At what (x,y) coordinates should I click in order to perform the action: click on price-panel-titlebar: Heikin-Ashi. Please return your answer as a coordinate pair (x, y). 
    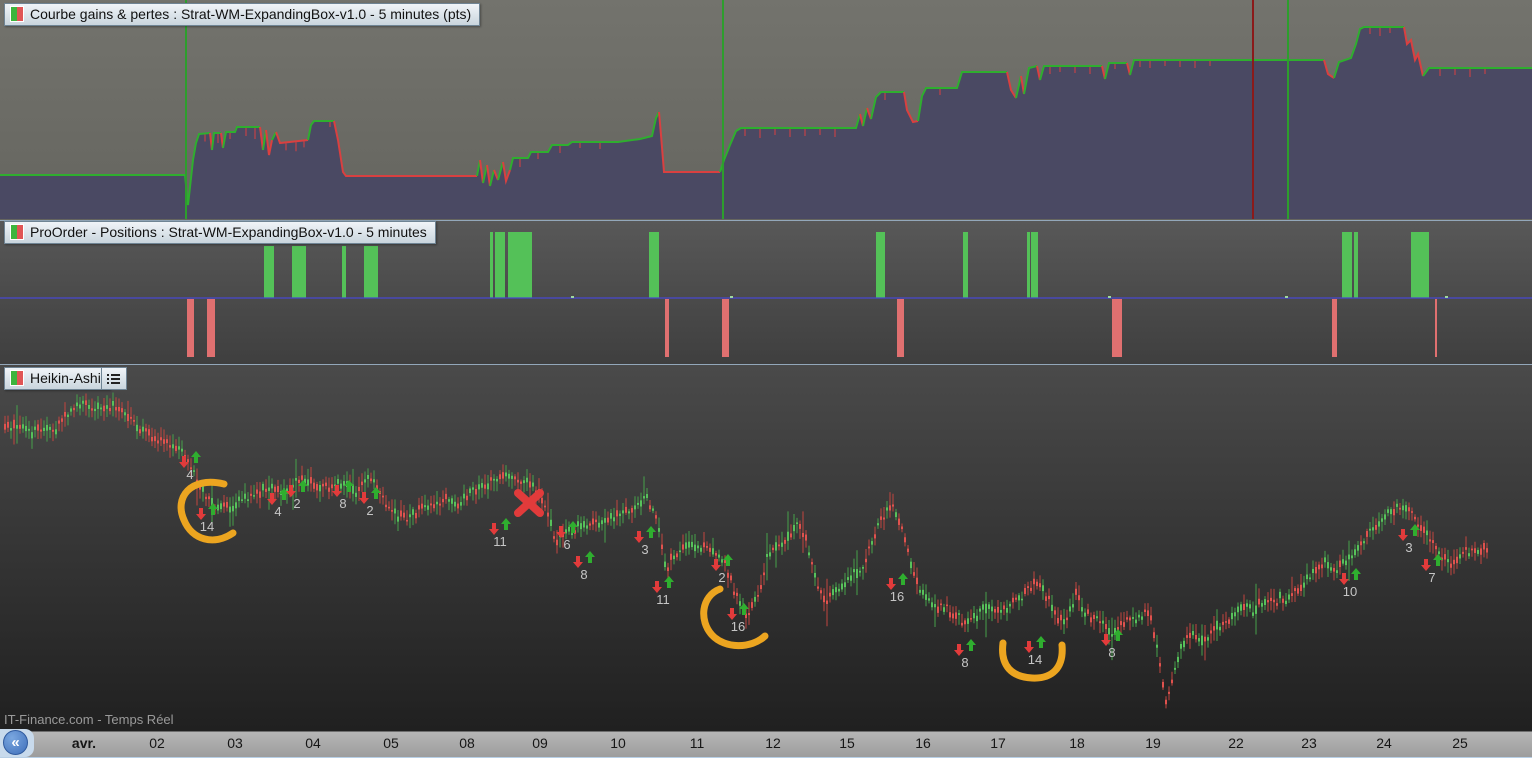
    Looking at the image, I should click on (57, 378).